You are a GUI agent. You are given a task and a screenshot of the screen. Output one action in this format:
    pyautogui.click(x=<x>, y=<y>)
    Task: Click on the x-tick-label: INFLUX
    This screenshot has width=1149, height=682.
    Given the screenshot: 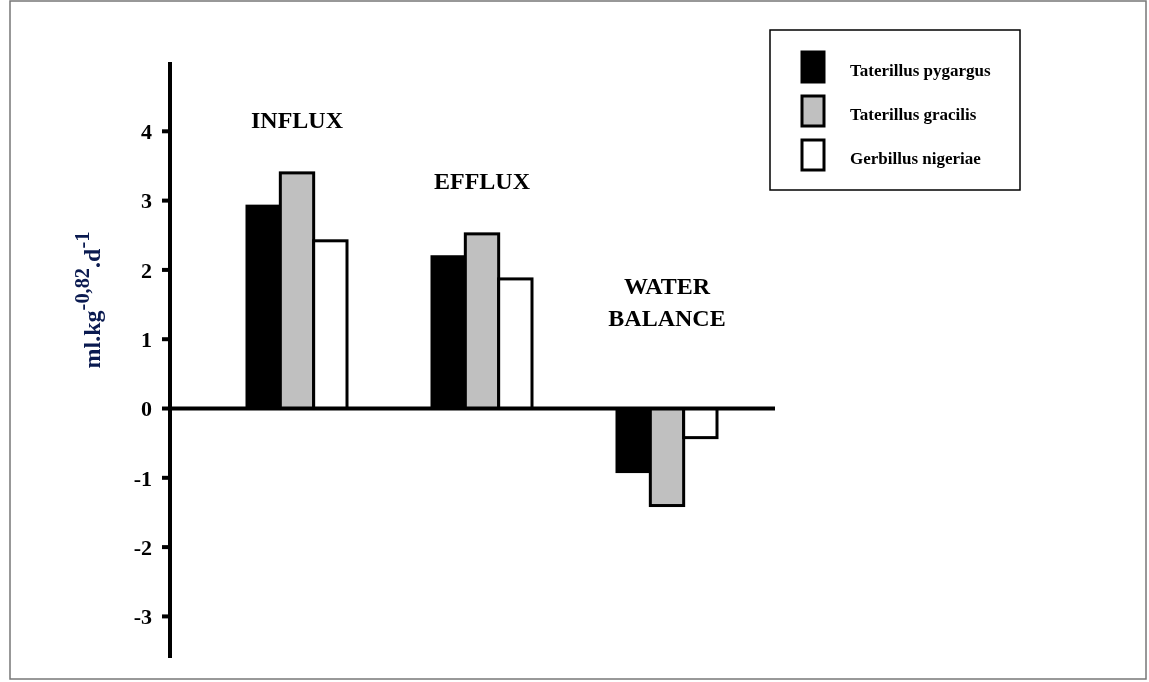 What is the action you would take?
    pyautogui.click(x=297, y=119)
    